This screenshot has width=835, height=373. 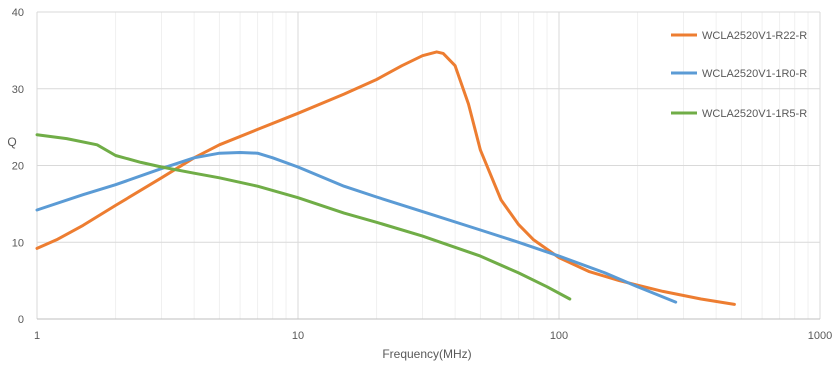 I want to click on legend-label: WCLA2520V1-R22-R, so click(x=754, y=36).